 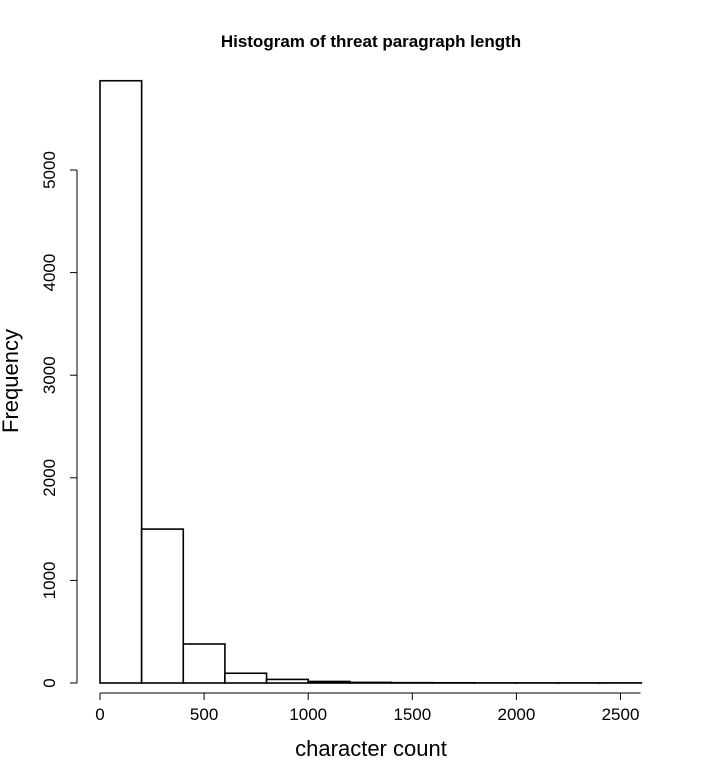 I want to click on x-tick-label: 2000, so click(x=516, y=714).